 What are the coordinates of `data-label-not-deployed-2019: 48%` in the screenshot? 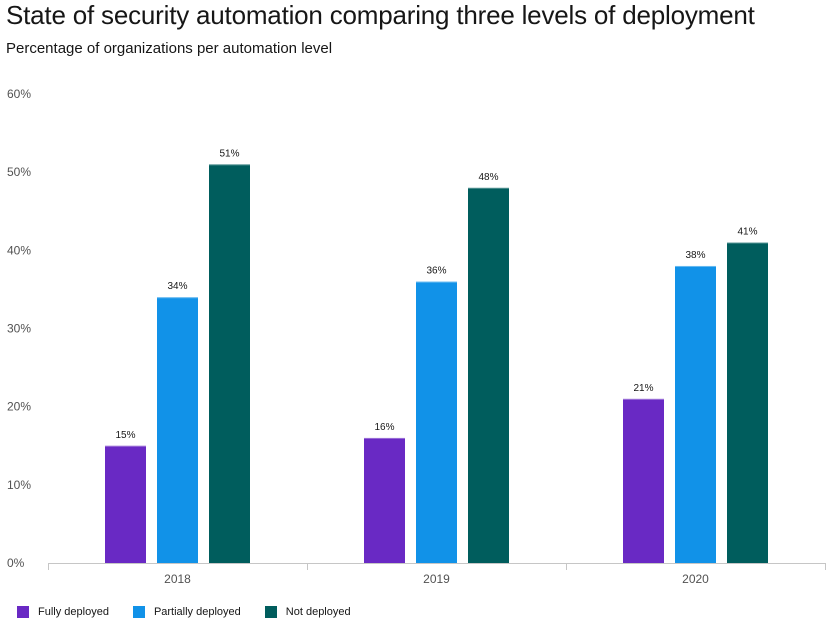 It's located at (488, 177).